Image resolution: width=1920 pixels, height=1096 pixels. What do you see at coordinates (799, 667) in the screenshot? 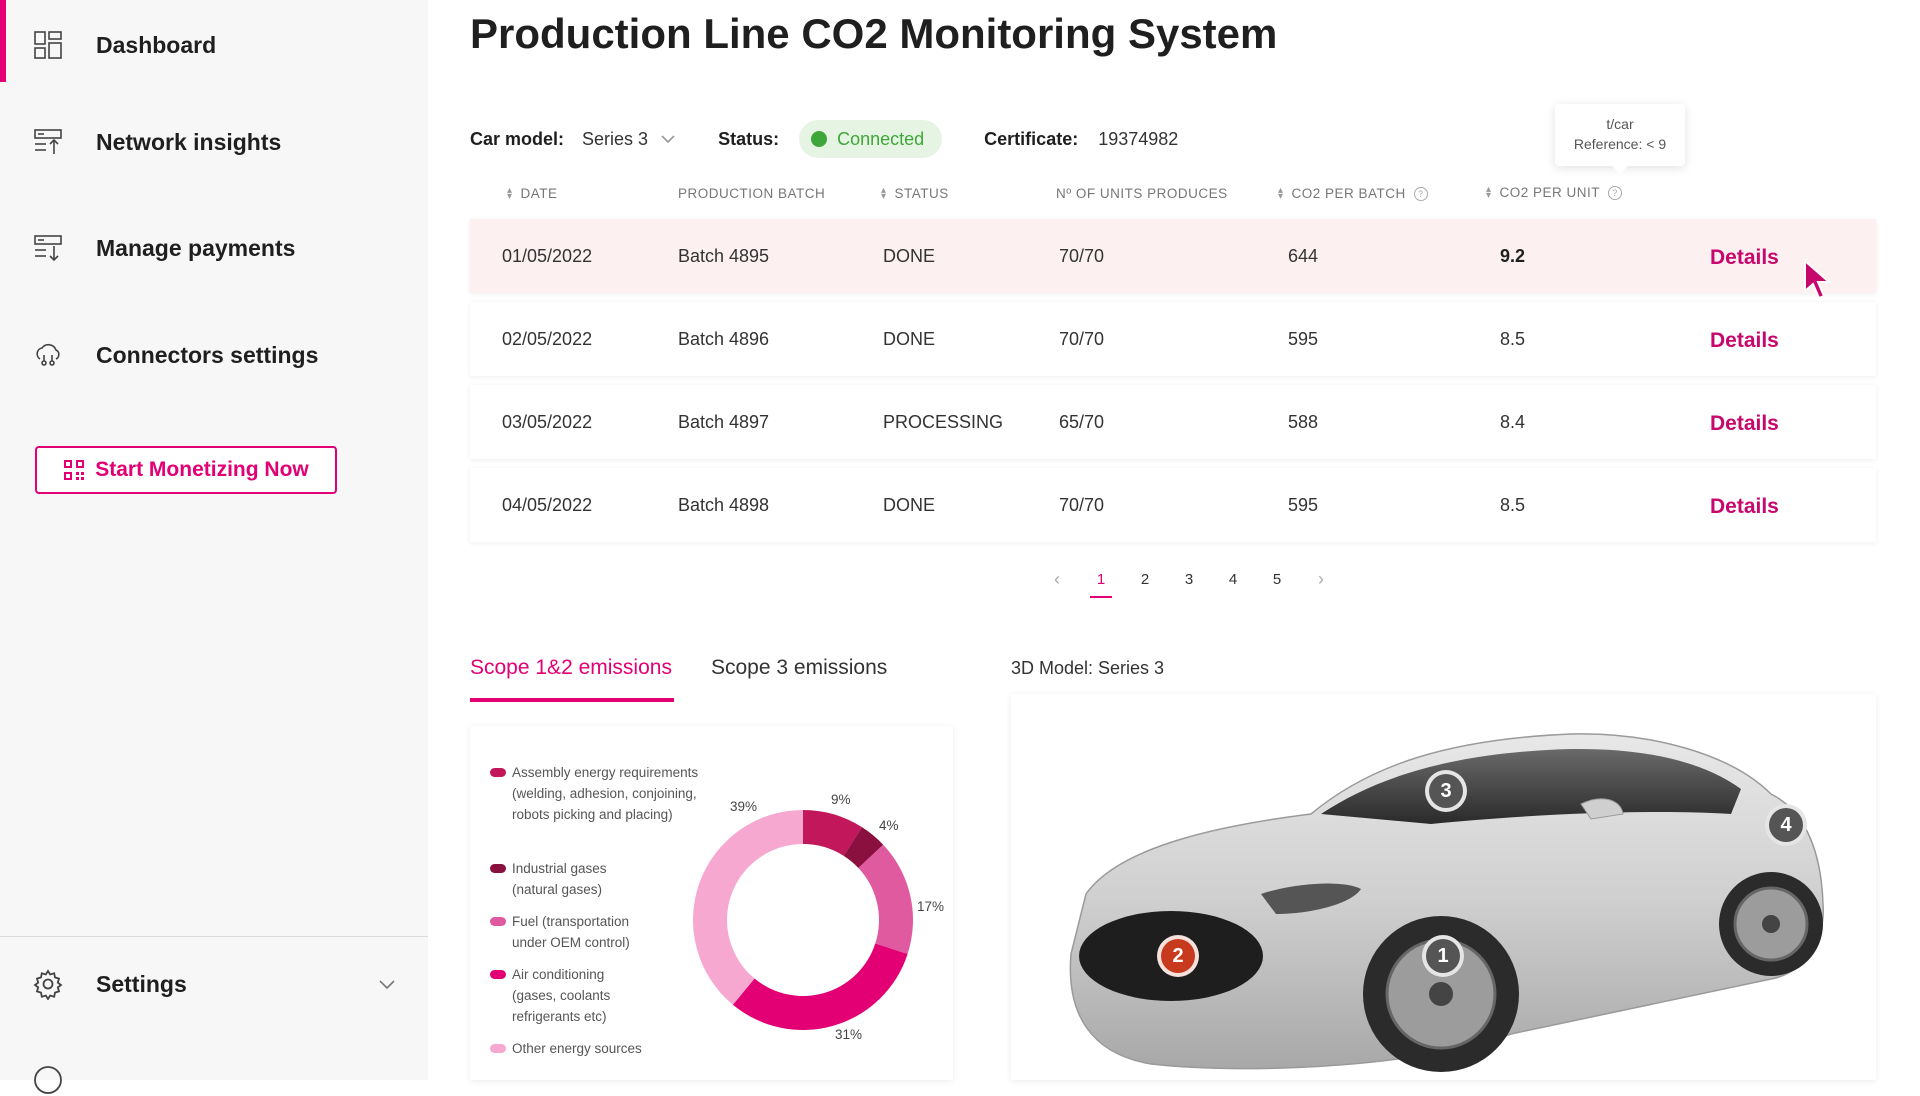
I see `tab-scope-3: Scope 3 emissions` at bounding box center [799, 667].